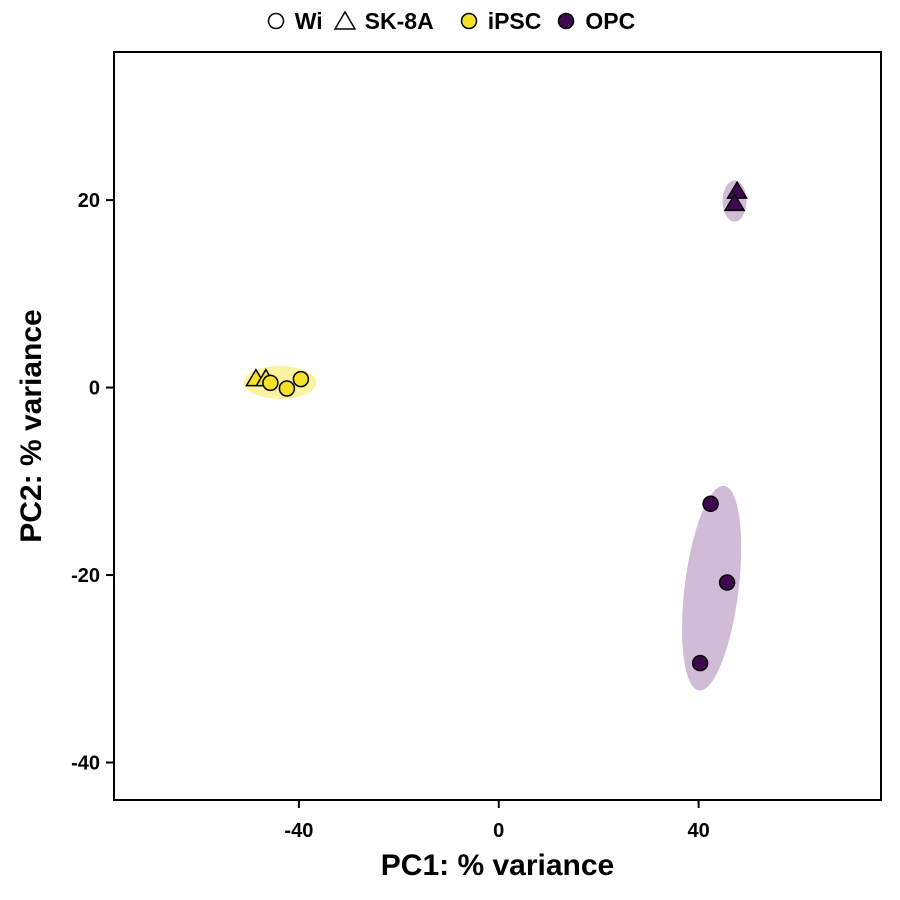 The height and width of the screenshot is (900, 900). Describe the element at coordinates (298, 831) in the screenshot. I see `x-tick-label: -40` at that location.